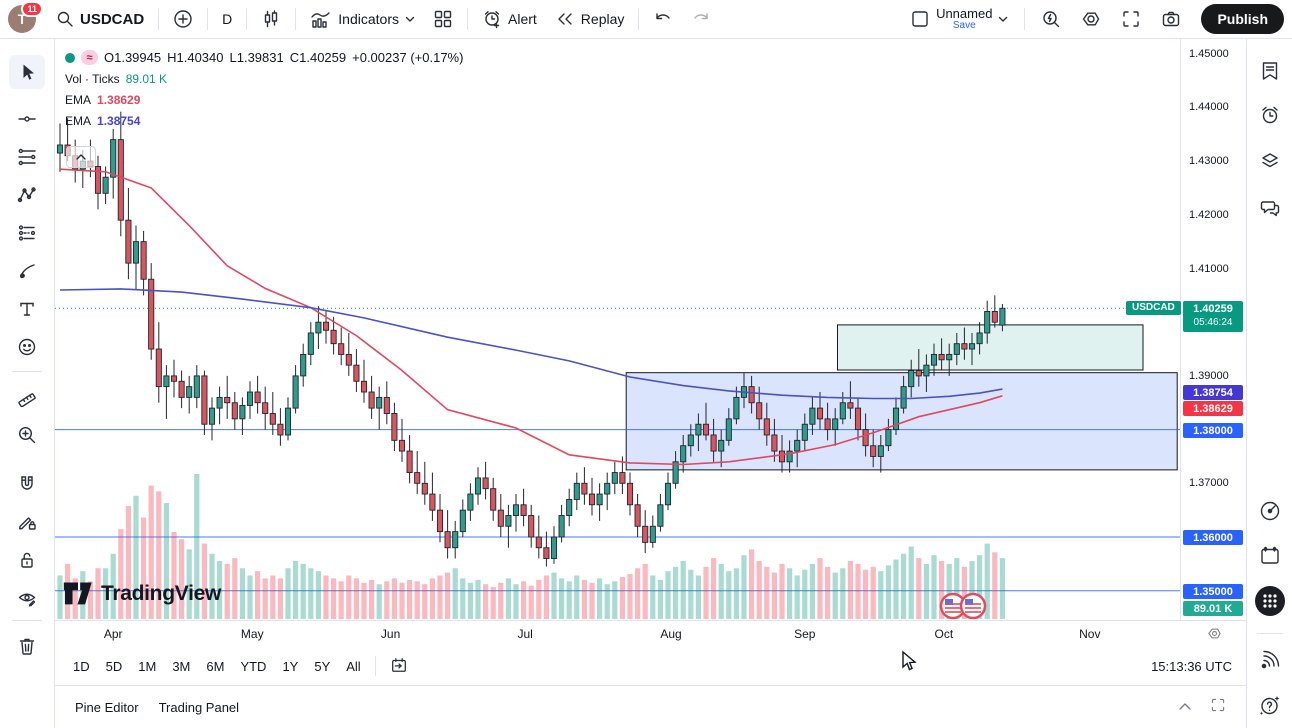 Image resolution: width=1292 pixels, height=728 pixels. I want to click on chevron-up-icon, so click(81, 157).